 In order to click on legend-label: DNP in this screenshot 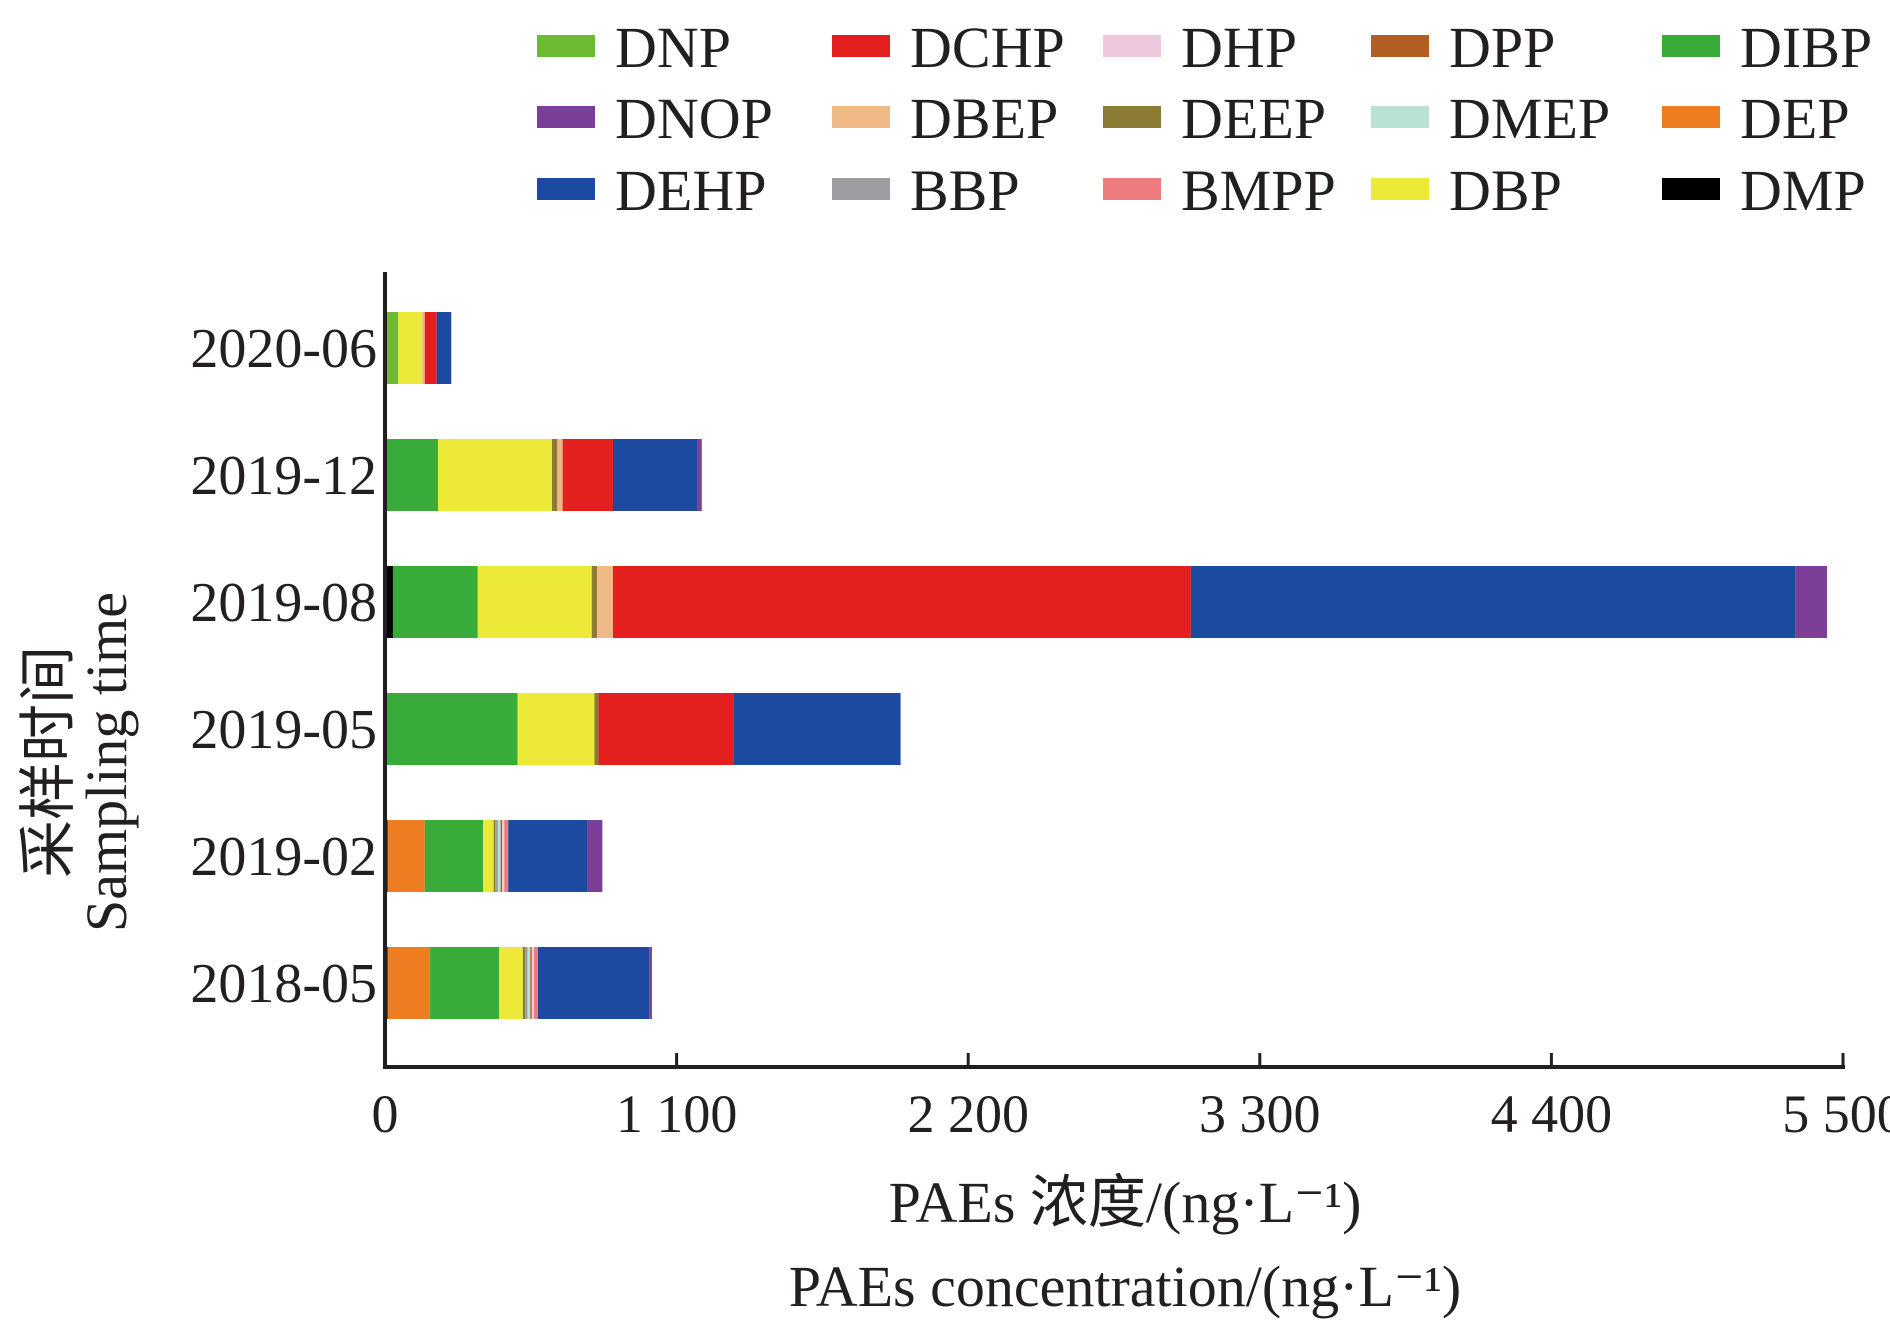, I will do `click(673, 47)`.